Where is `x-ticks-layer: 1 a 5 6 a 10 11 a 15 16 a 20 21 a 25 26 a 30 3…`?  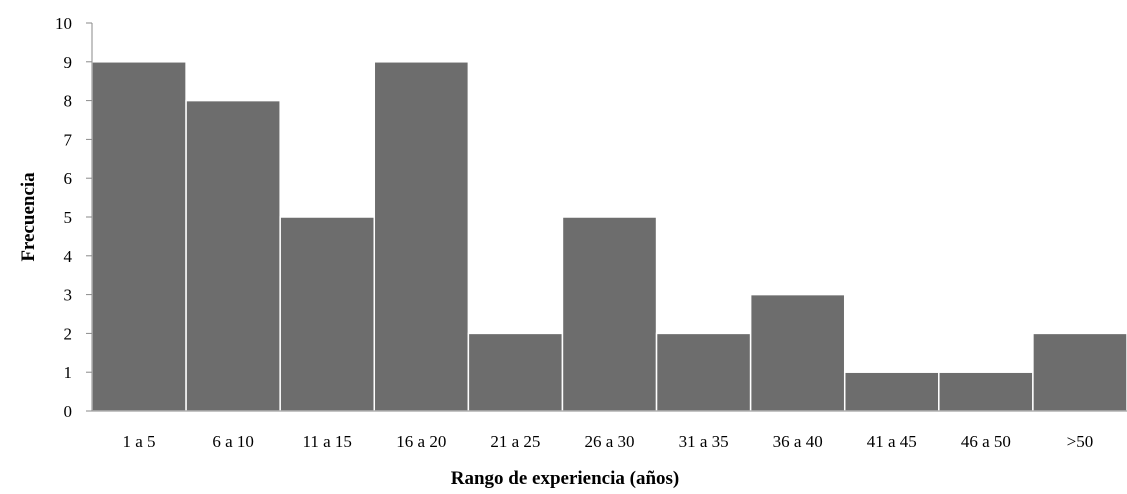 x-ticks-layer: 1 a 5 6 a 10 11 a 15 16 a 20 21 a 25 26 a 30 3… is located at coordinates (608, 441).